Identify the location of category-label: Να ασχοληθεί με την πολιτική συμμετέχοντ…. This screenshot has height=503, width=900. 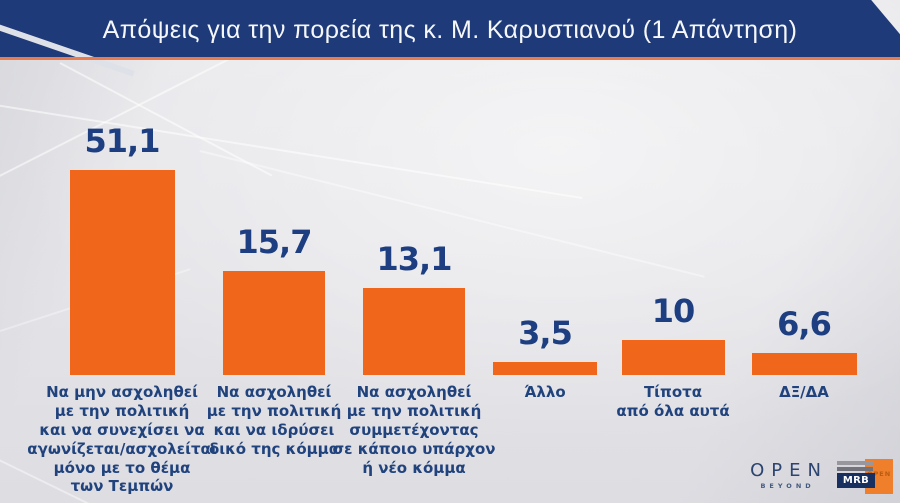
(414, 430).